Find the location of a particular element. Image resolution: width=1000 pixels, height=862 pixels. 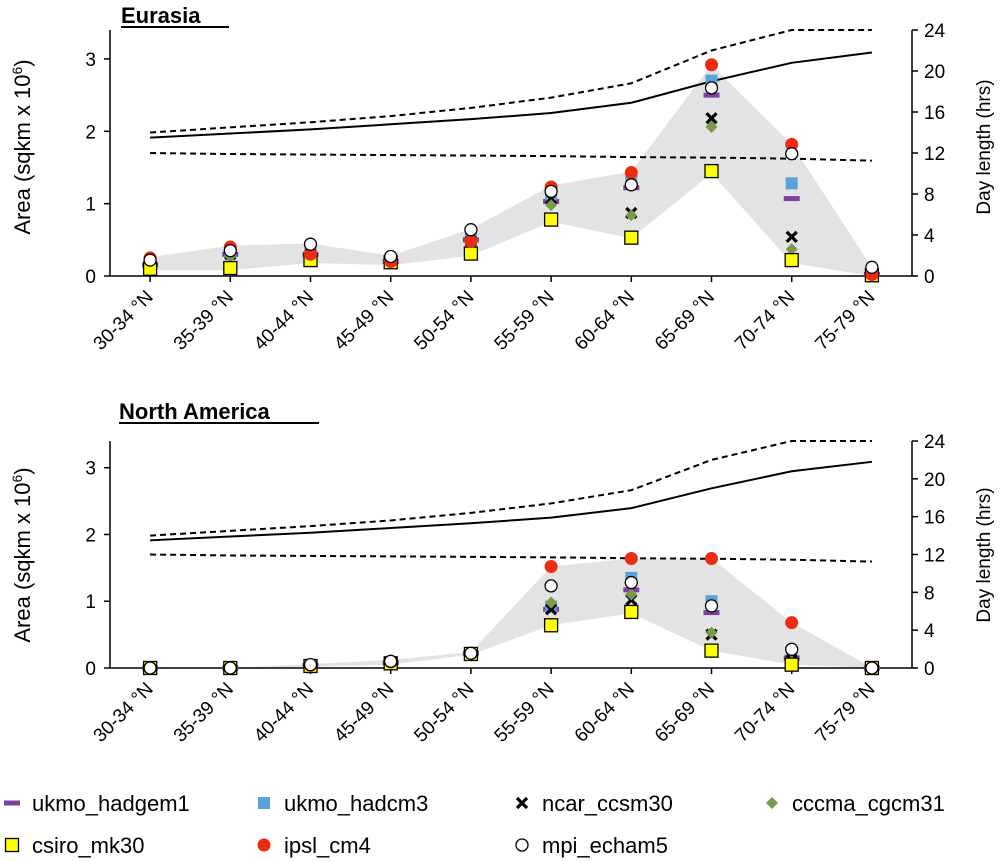

y2-axis-title: Day length (hrs) is located at coordinates (984, 554).